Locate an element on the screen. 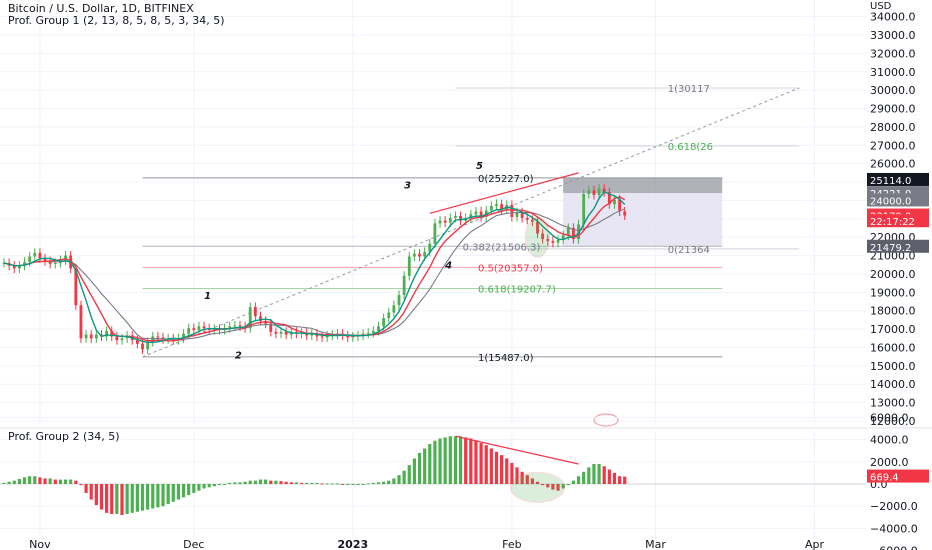  price-tick-label: 33000.0 is located at coordinates (893, 35).